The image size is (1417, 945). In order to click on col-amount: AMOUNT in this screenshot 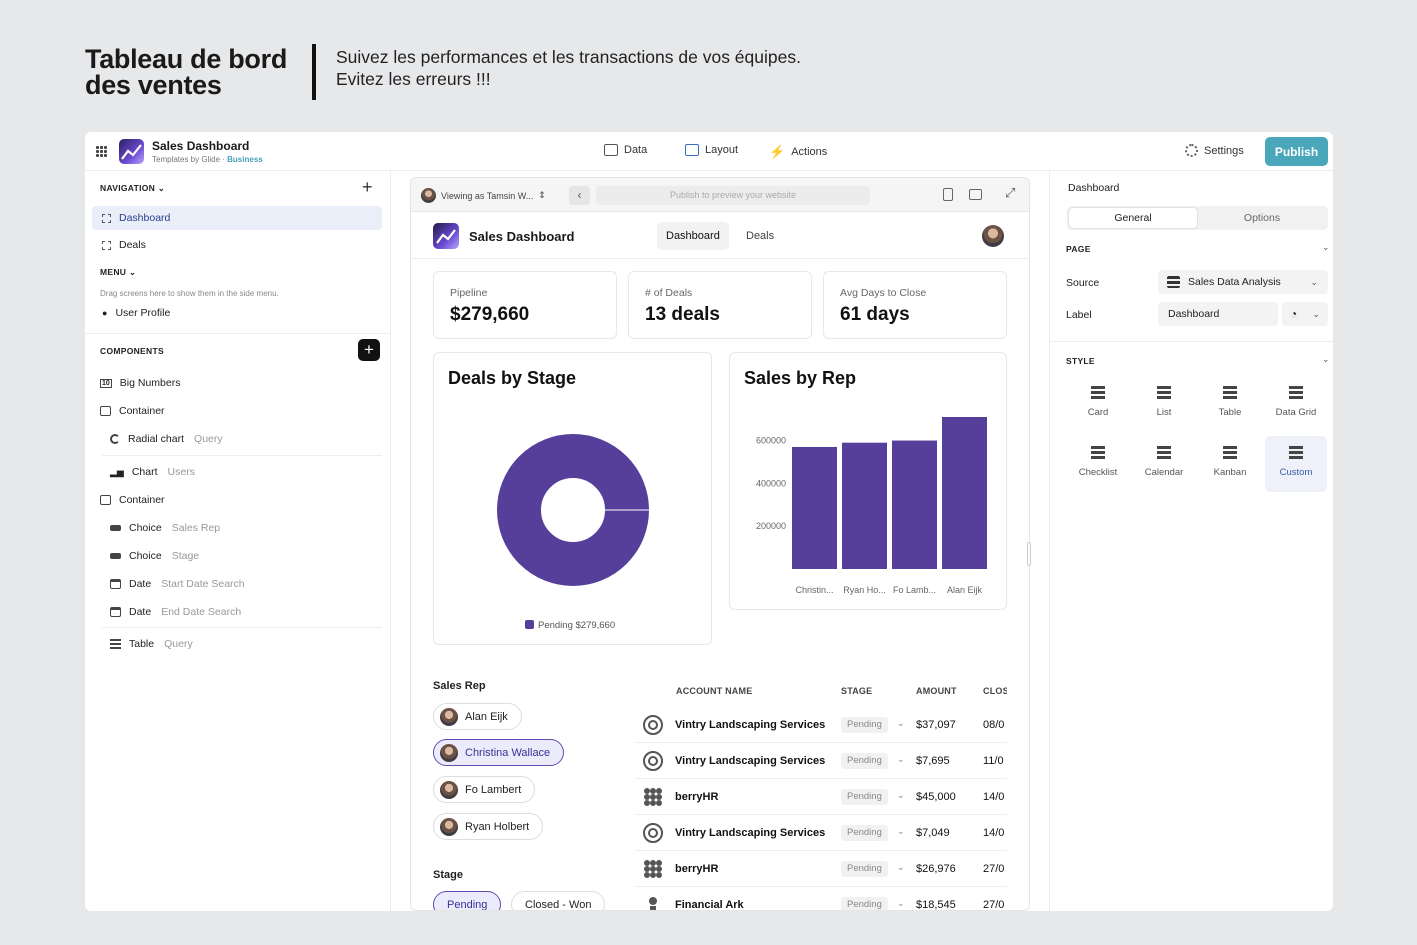, I will do `click(936, 691)`.